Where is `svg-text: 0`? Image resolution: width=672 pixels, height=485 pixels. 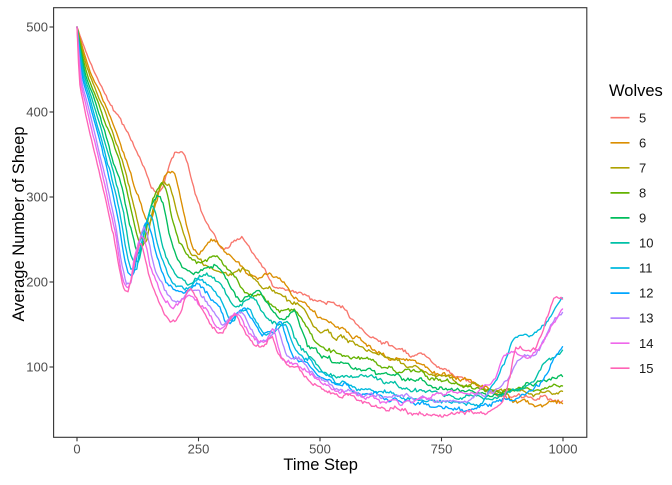
svg-text: 0 is located at coordinates (76, 449).